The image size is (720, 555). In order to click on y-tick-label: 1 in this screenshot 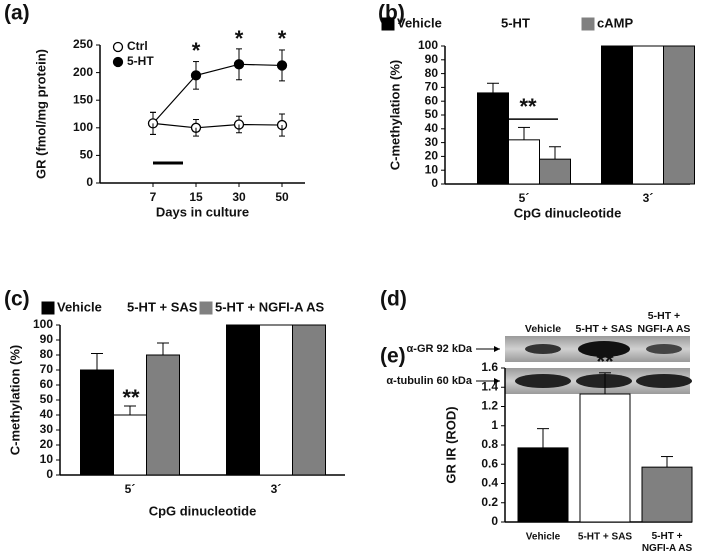, I will do `click(494, 425)`.